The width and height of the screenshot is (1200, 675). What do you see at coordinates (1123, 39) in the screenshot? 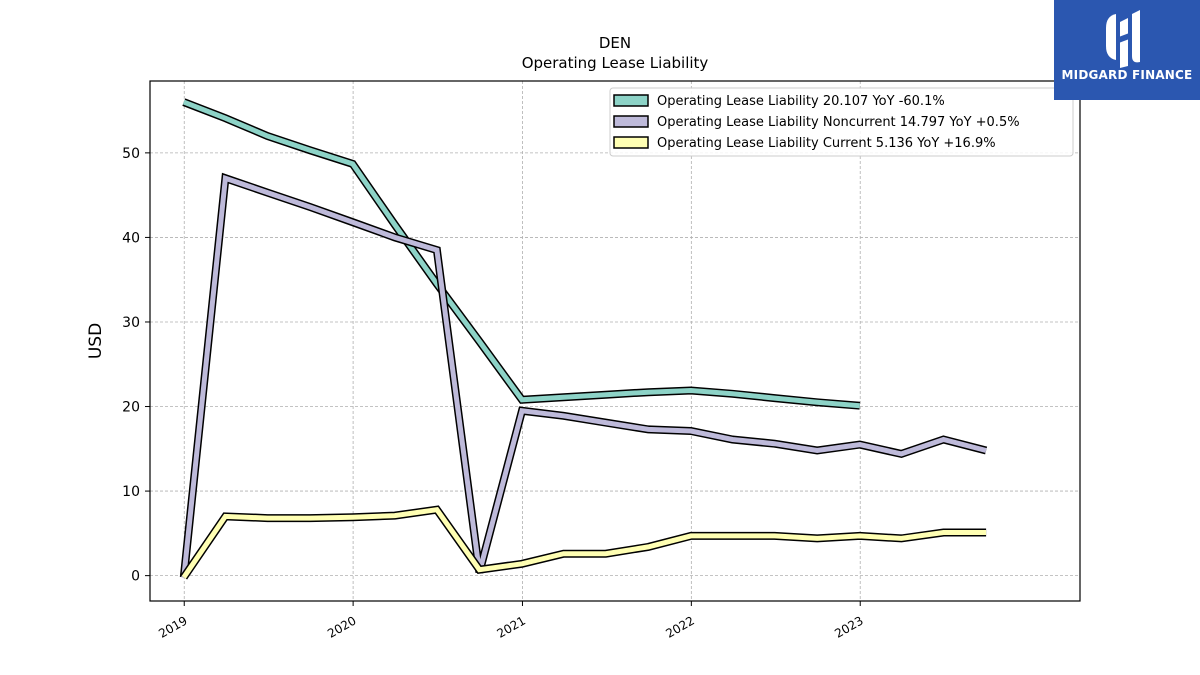
I see `logo-mark-icon` at bounding box center [1123, 39].